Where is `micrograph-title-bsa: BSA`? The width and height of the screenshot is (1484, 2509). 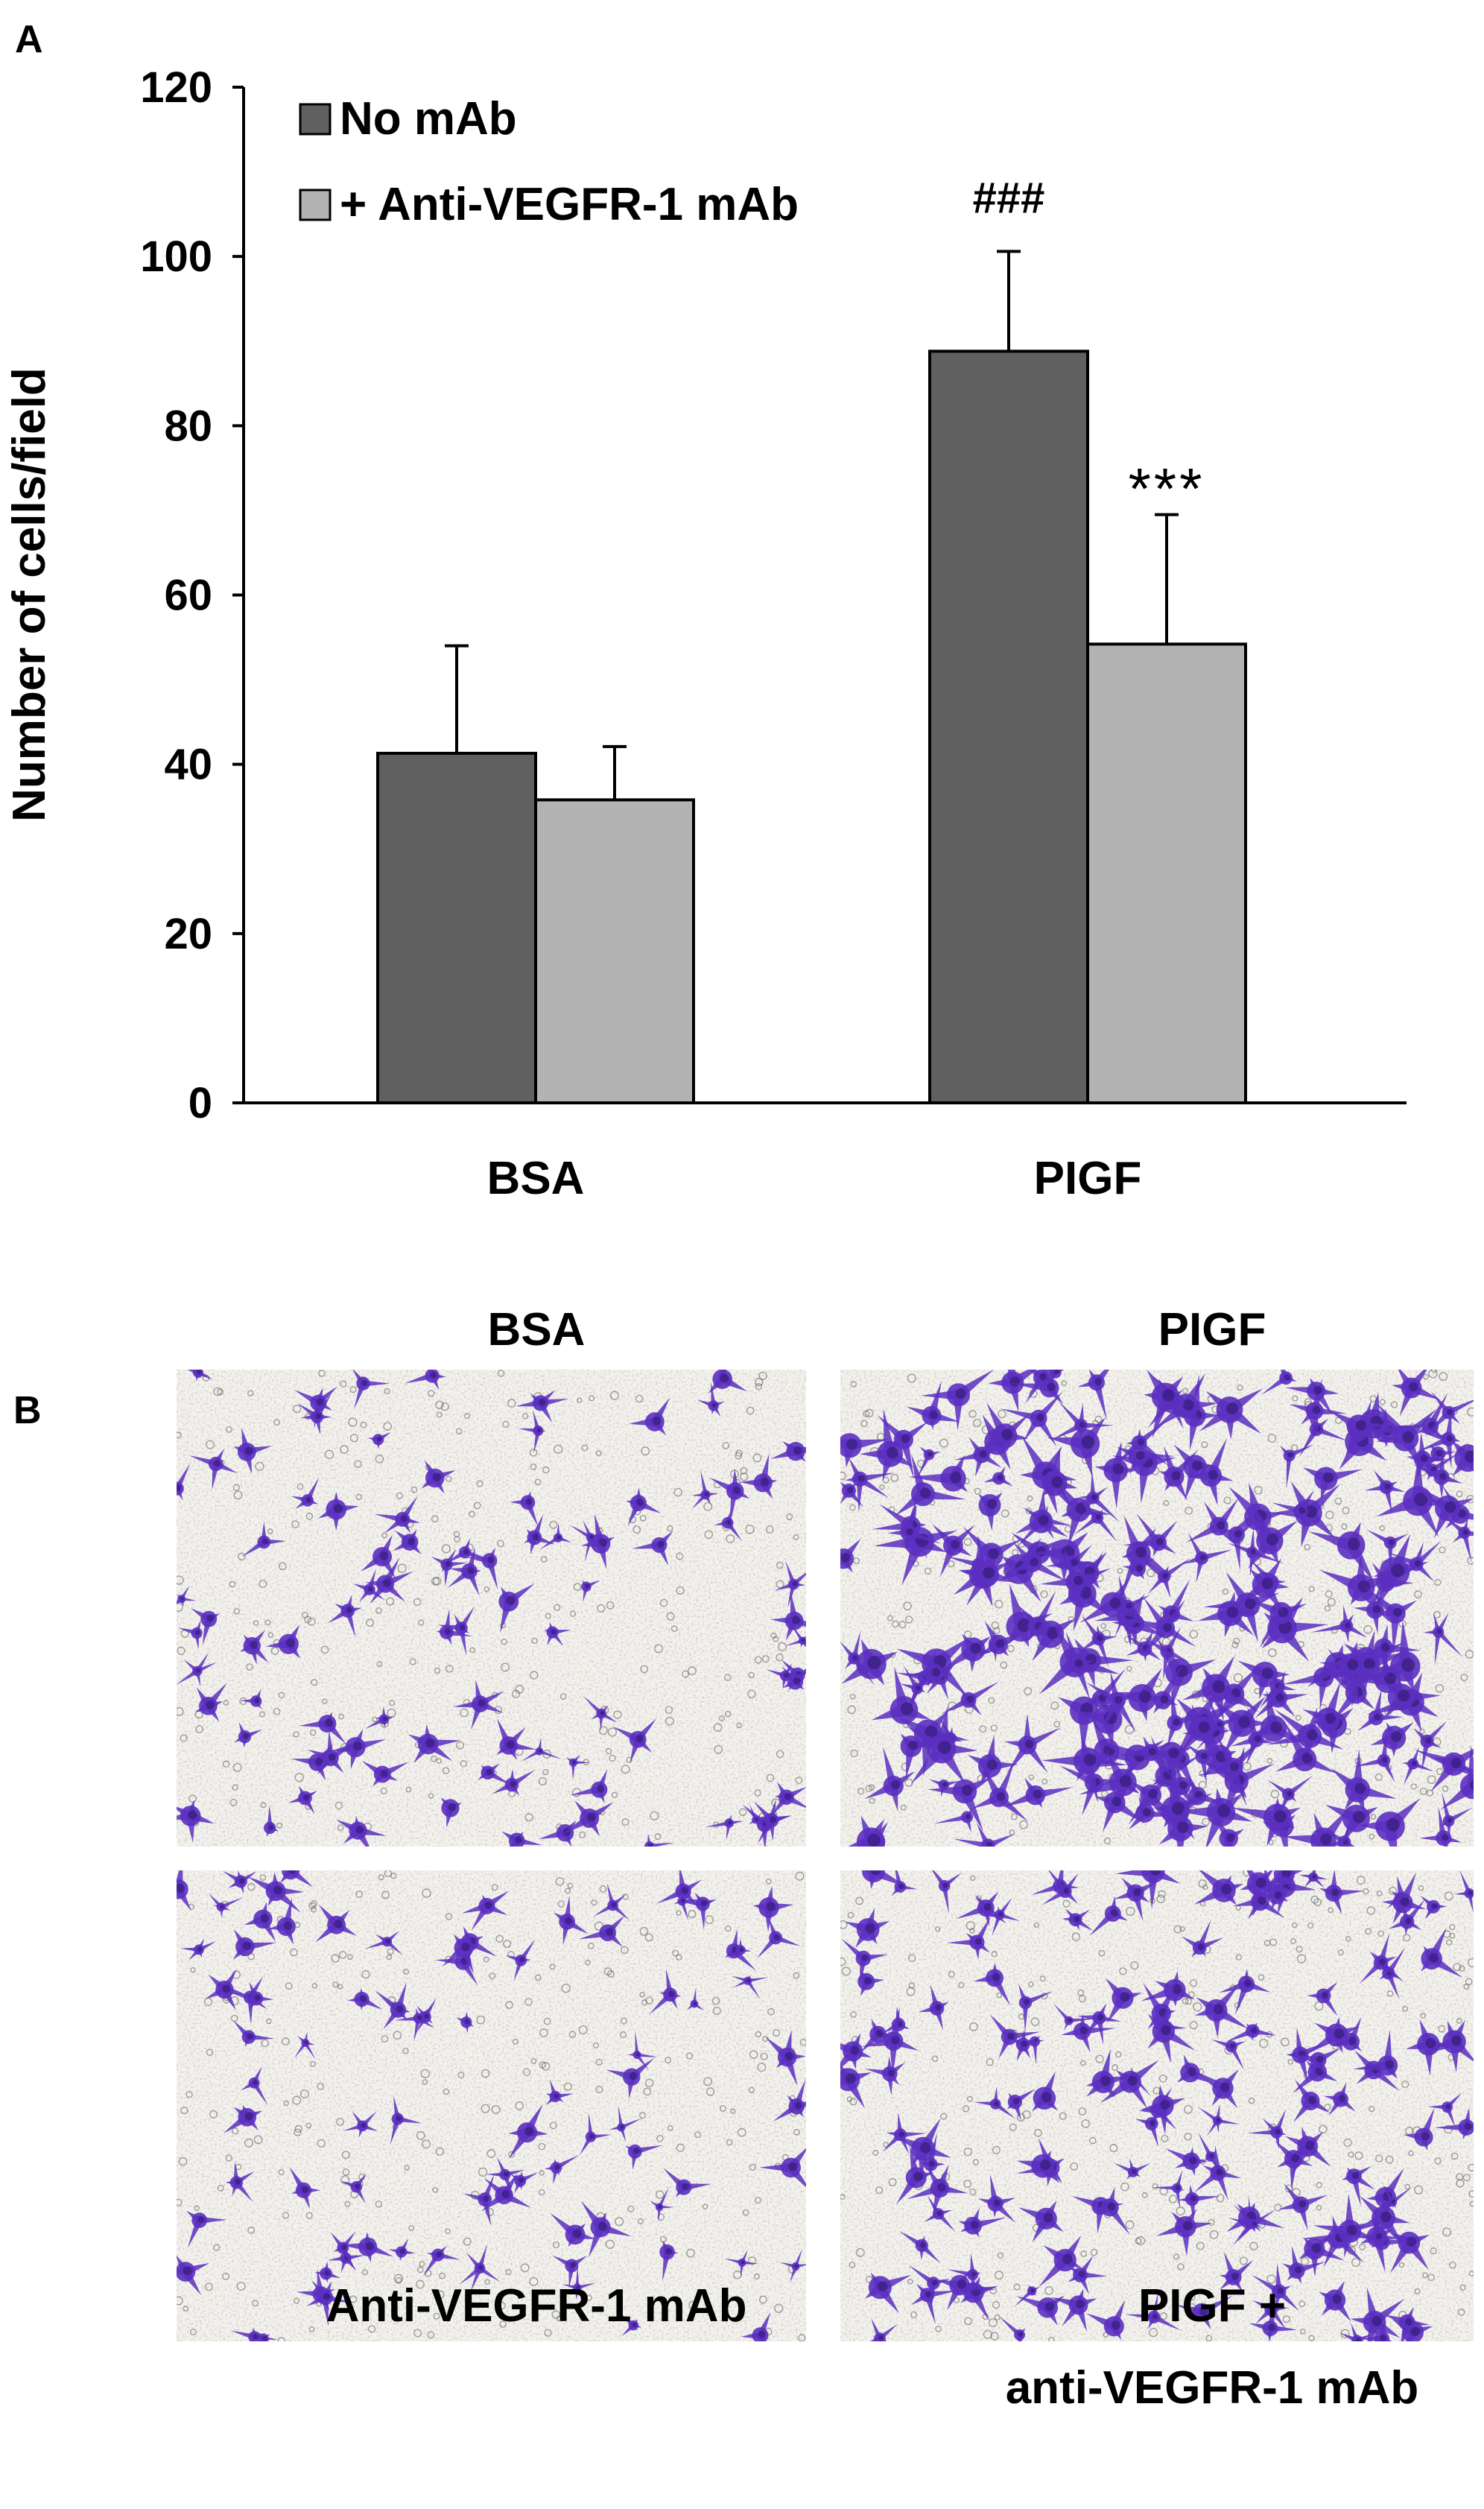
micrograph-title-bsa: BSA is located at coordinates (537, 1329).